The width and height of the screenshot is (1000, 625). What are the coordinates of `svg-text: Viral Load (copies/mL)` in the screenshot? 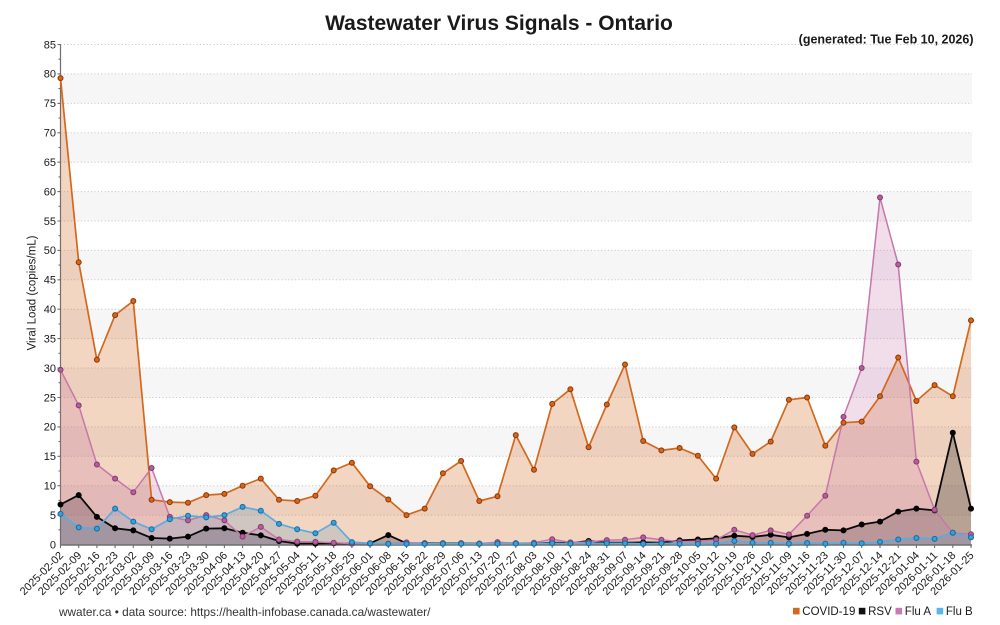 It's located at (33, 292).